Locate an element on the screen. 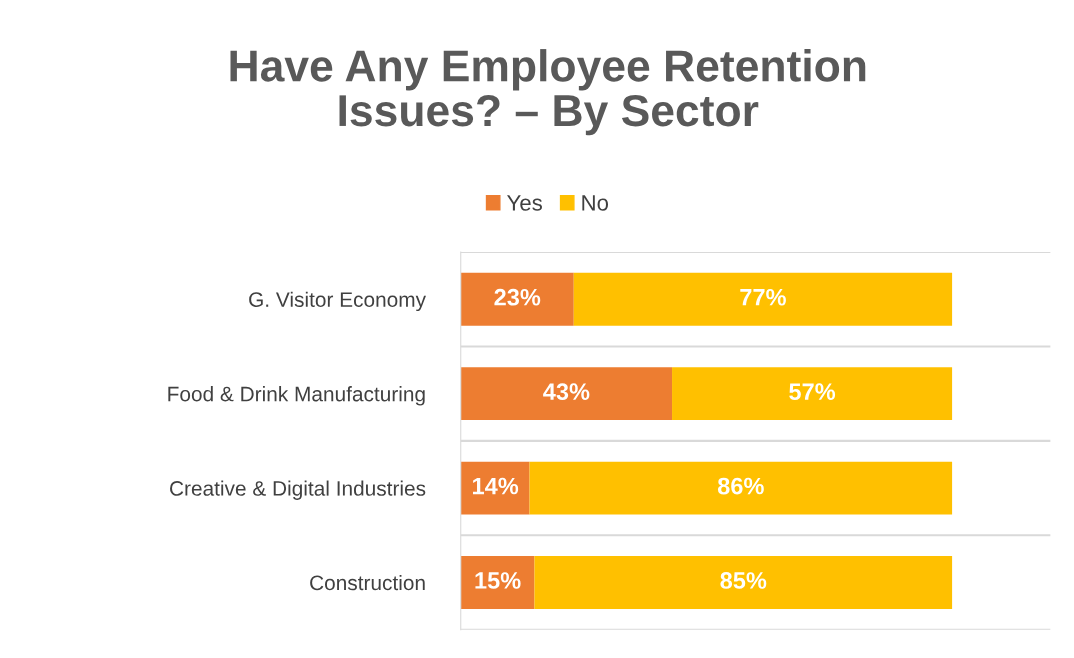  legend-label: No is located at coordinates (595, 203).